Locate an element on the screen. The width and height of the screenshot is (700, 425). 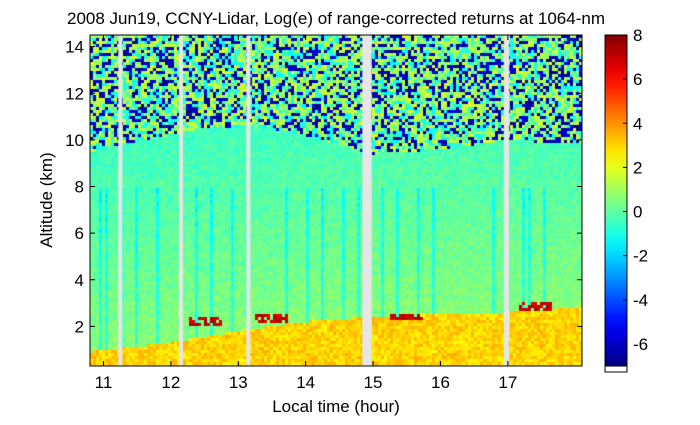
x-tick-label: 12 is located at coordinates (170, 382).